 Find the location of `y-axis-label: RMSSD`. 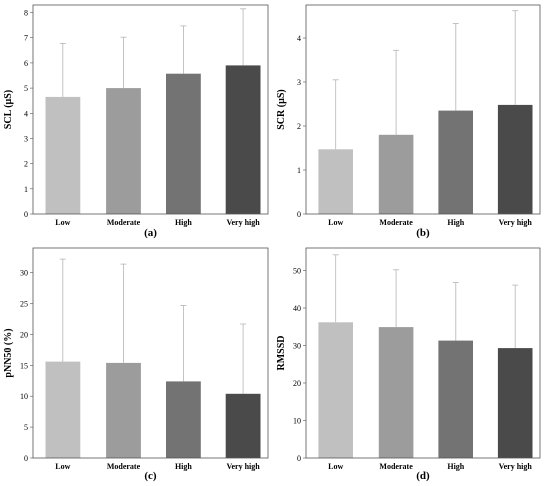

y-axis-label: RMSSD is located at coordinates (281, 352).